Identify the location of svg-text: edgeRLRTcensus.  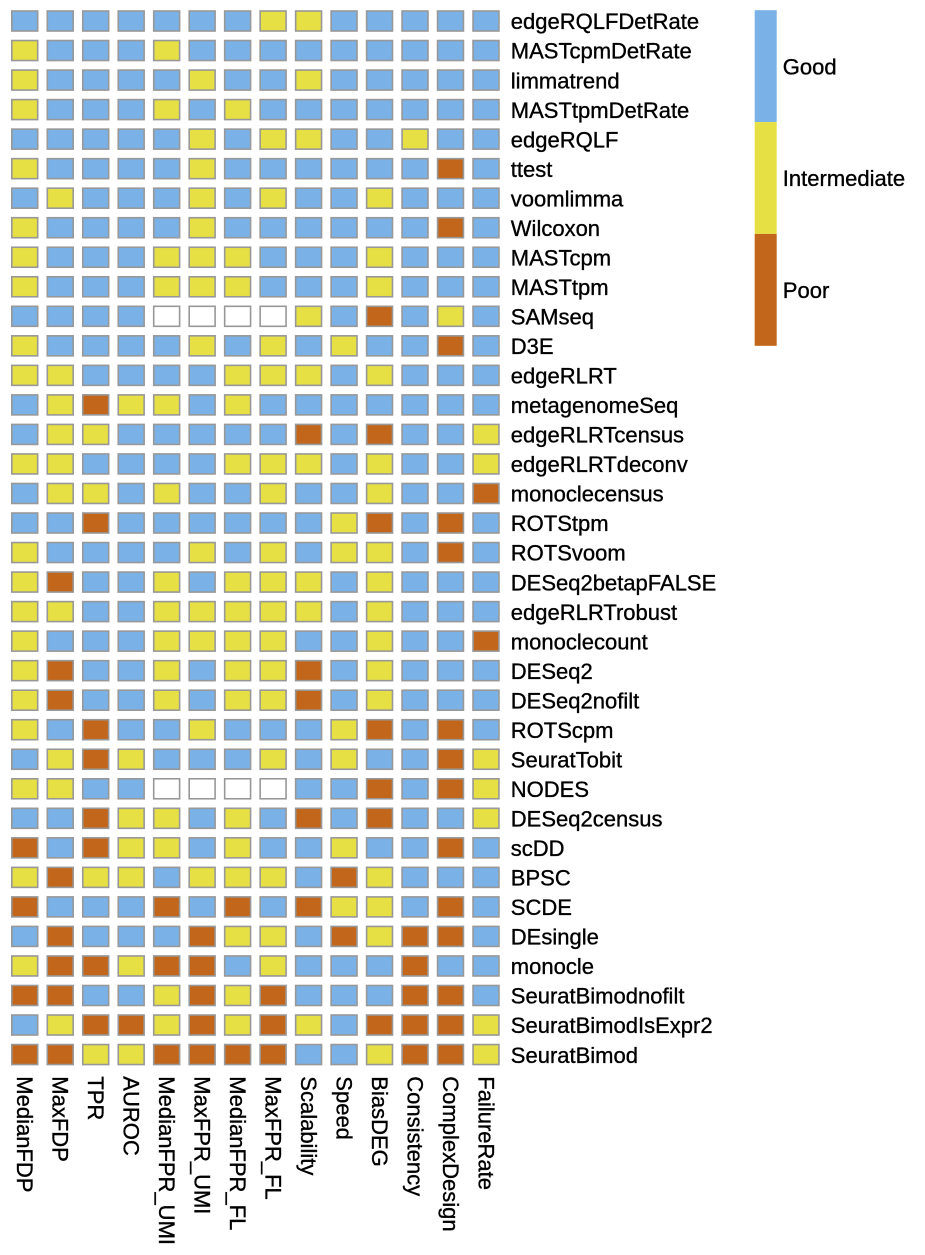
(597, 435).